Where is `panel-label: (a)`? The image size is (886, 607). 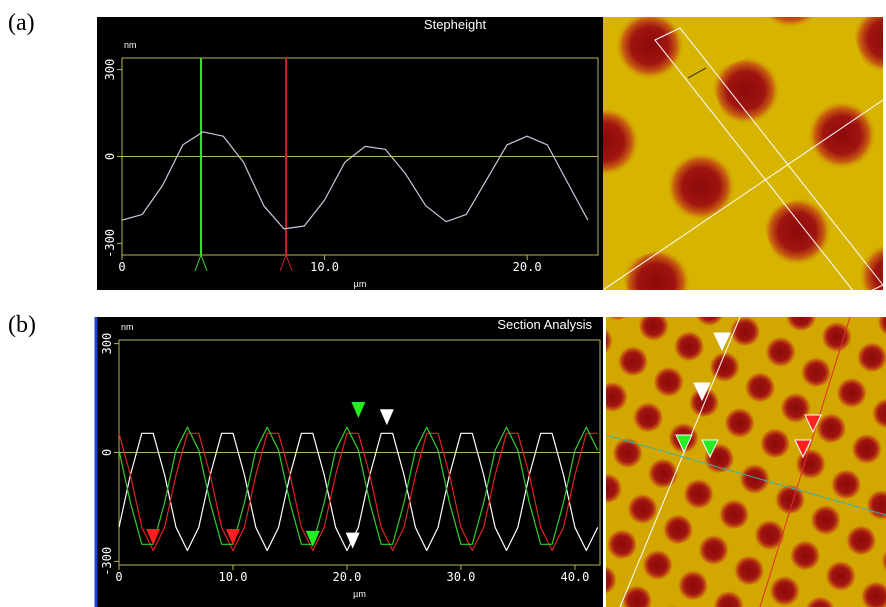
panel-label: (a) is located at coordinates (21, 23).